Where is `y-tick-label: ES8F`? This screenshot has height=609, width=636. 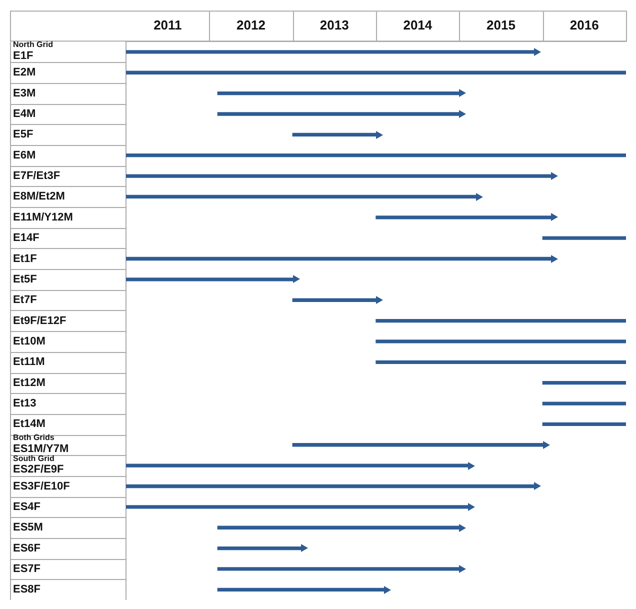
y-tick-label: ES8F is located at coordinates (27, 590).